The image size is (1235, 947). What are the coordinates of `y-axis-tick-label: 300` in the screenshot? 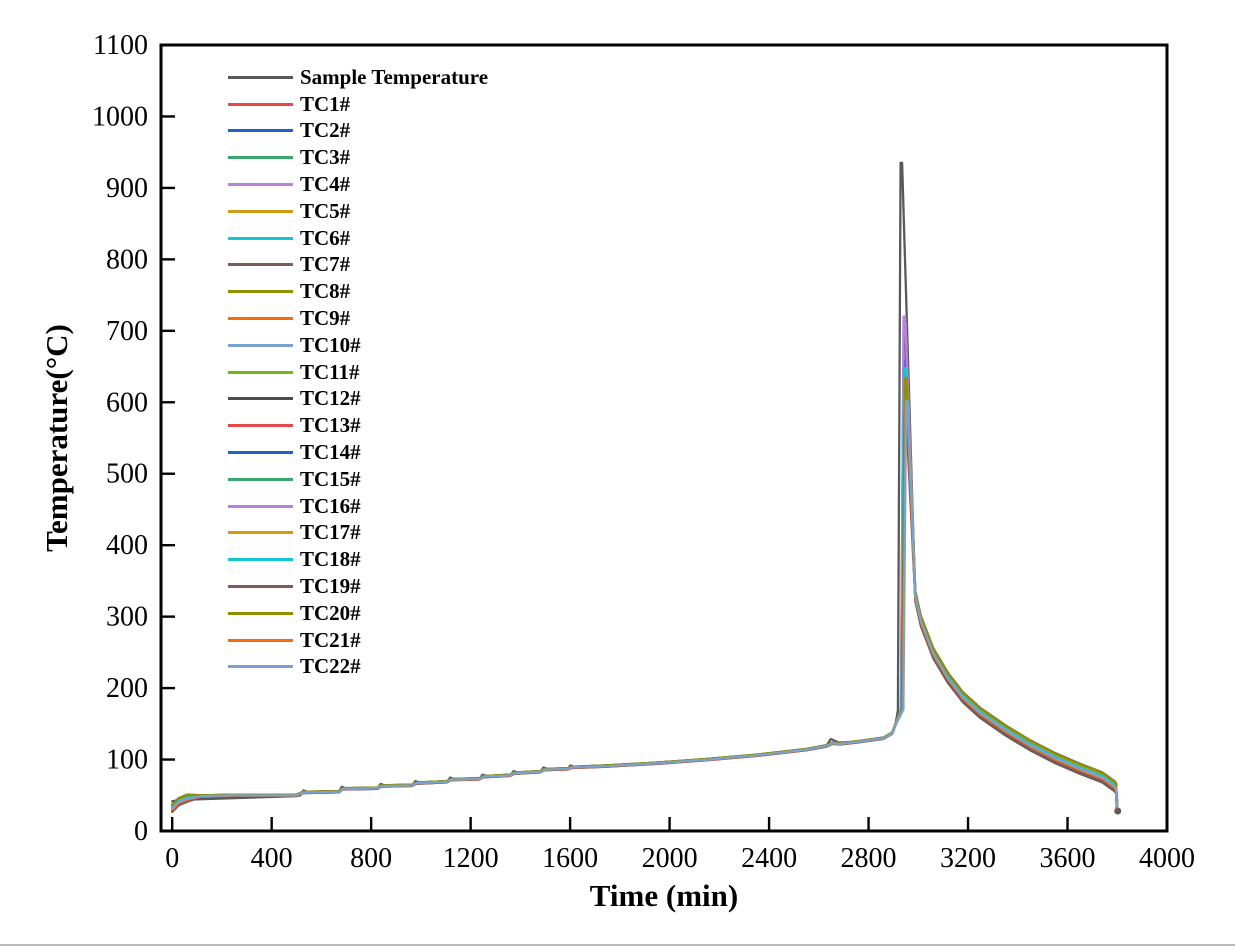 It's located at (127, 617).